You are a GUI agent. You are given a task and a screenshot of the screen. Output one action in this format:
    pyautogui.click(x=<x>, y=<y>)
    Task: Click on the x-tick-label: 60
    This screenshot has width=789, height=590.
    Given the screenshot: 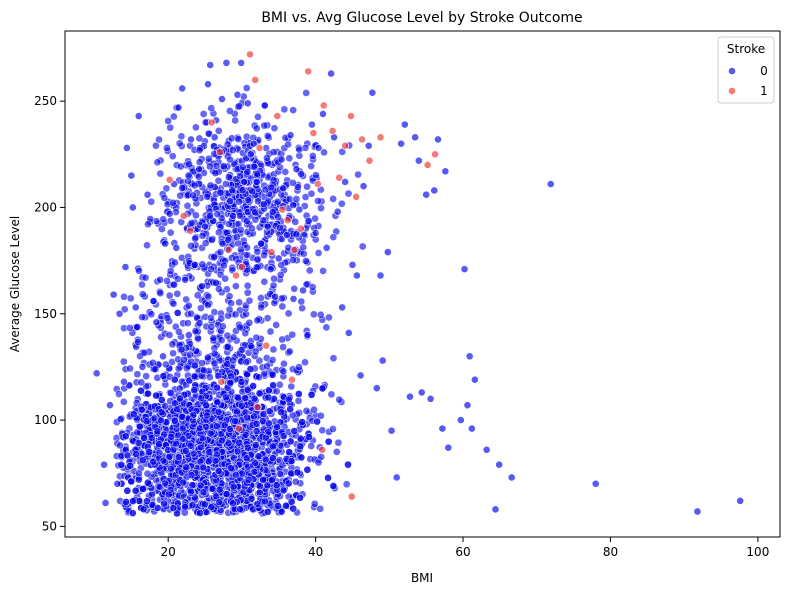 What is the action you would take?
    pyautogui.click(x=462, y=552)
    